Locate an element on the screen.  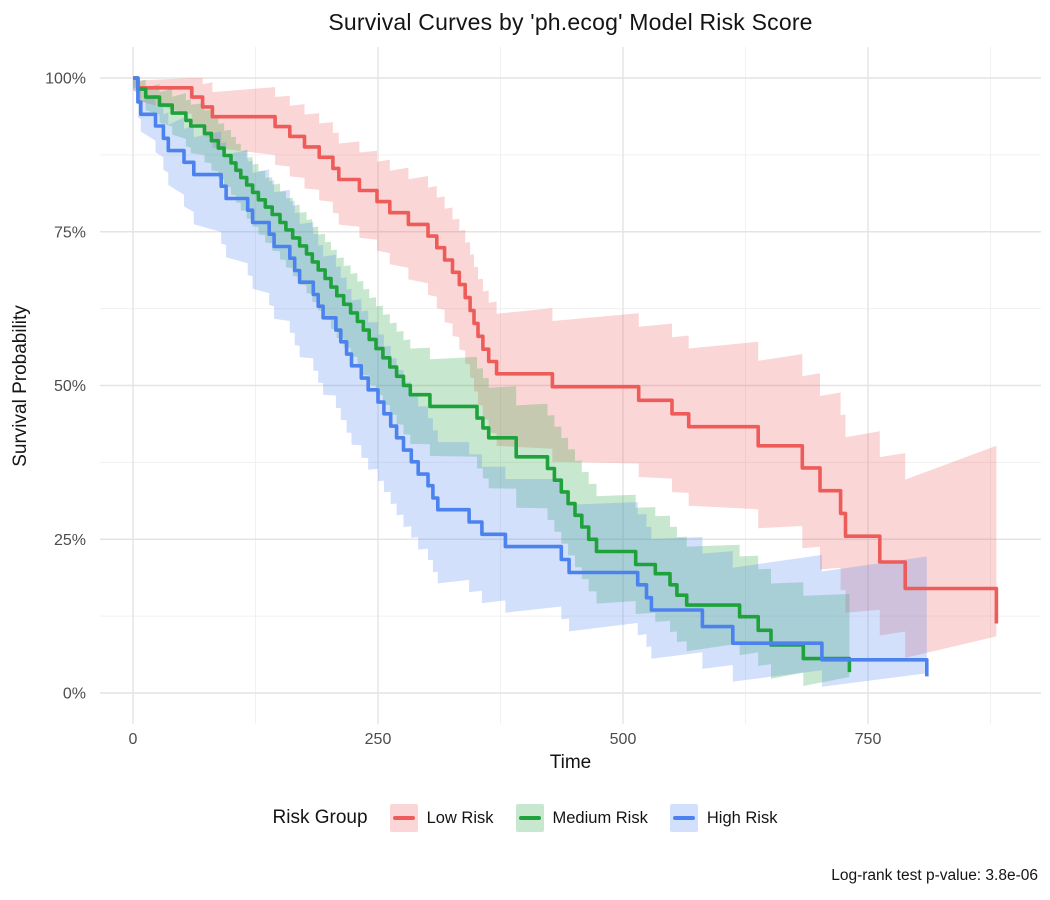
low-risk-line-swatch-icon is located at coordinates (403, 818).